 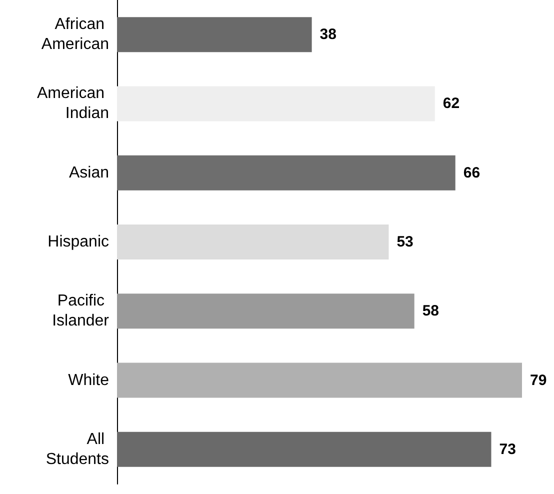 What do you see at coordinates (81, 311) in the screenshot?
I see `y-tick-label: Pacific Islander` at bounding box center [81, 311].